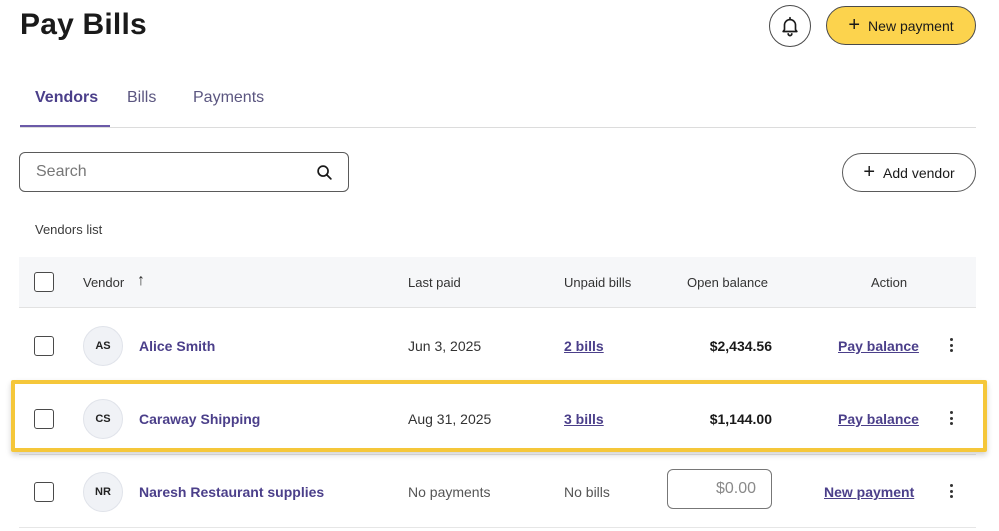 The width and height of the screenshot is (999, 531). Describe the element at coordinates (142, 97) in the screenshot. I see `tab-bills: Bills` at that location.